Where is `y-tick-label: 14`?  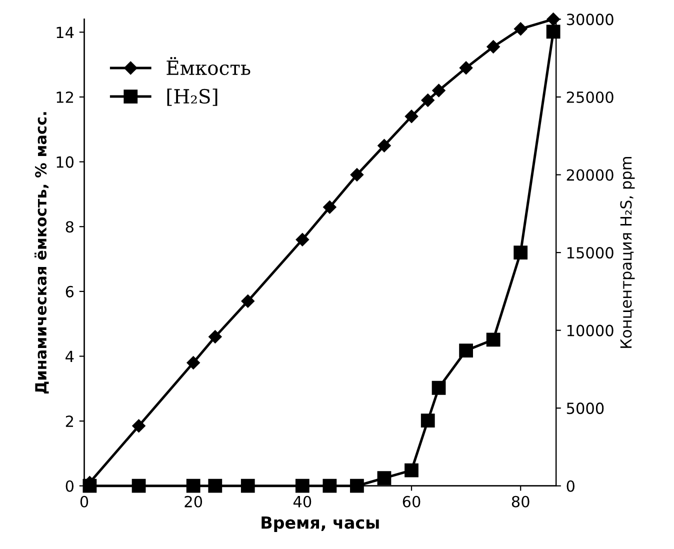 y-tick-label: 14 is located at coordinates (65, 32).